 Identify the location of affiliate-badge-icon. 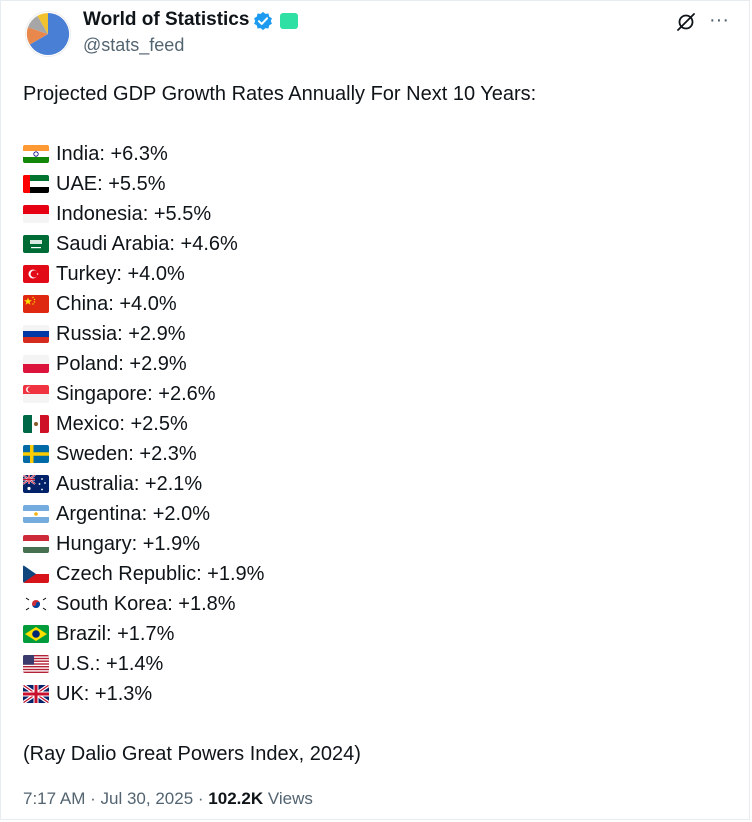
(289, 21).